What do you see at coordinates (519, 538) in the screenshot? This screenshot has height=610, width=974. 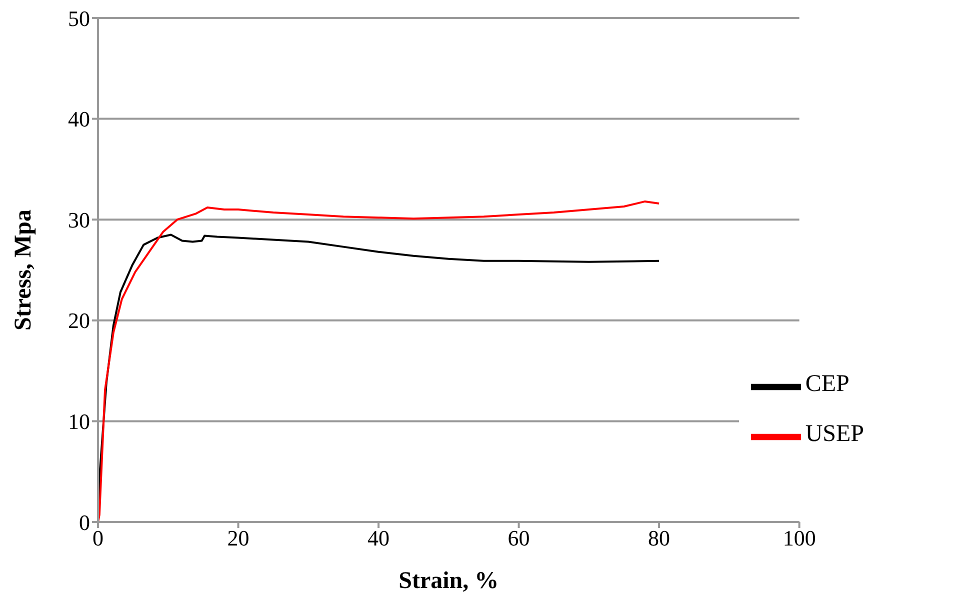 I see `x-tick-label: 60` at bounding box center [519, 538].